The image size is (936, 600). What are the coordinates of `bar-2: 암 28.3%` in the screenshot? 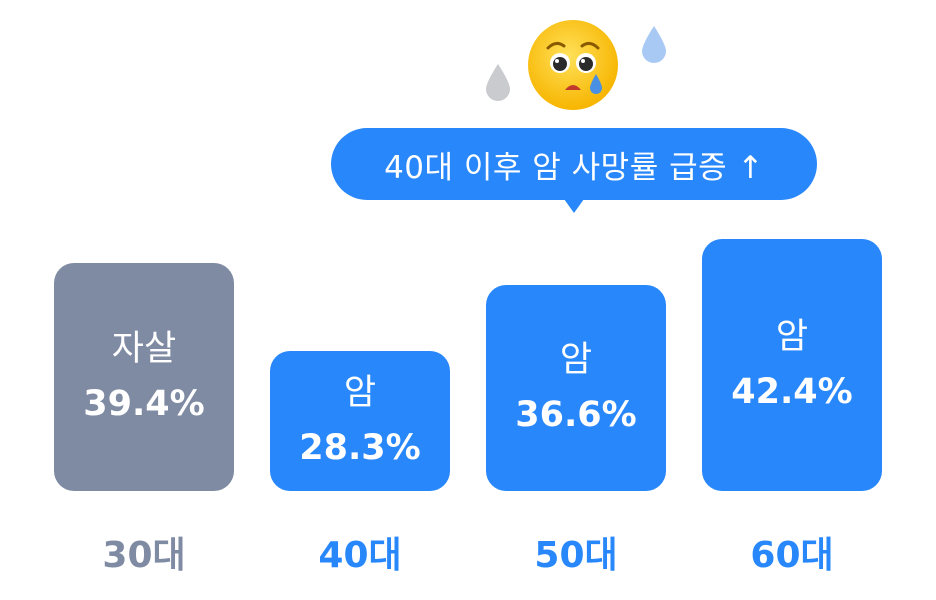 It's located at (360, 421).